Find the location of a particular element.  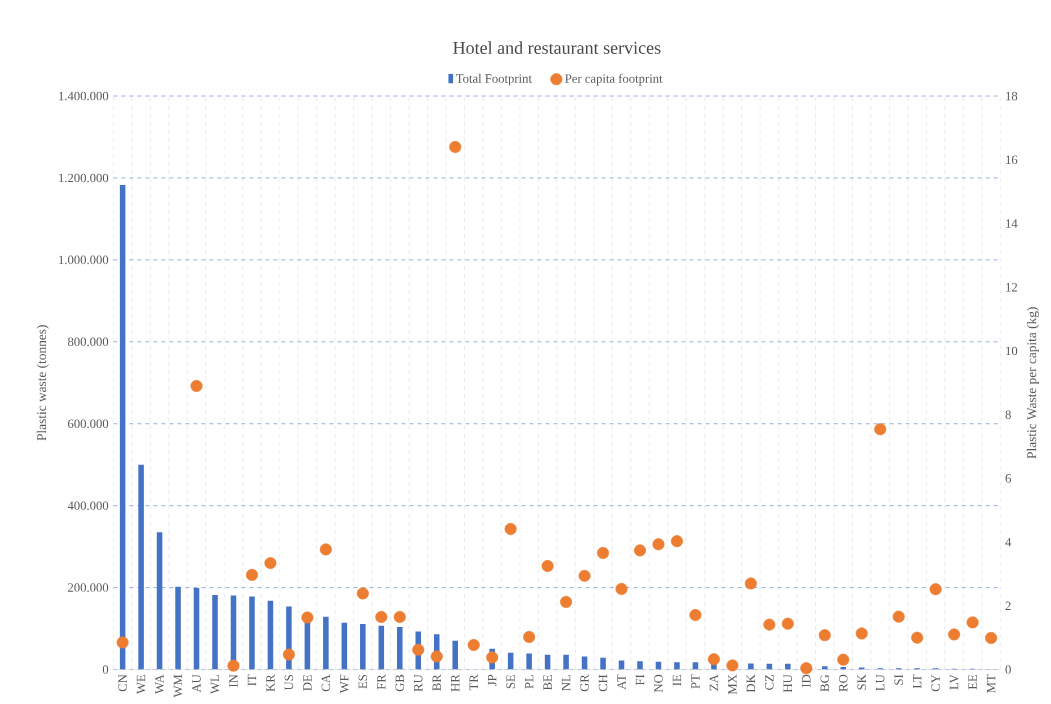

y-tick-label: 400.000 is located at coordinates (88, 505).